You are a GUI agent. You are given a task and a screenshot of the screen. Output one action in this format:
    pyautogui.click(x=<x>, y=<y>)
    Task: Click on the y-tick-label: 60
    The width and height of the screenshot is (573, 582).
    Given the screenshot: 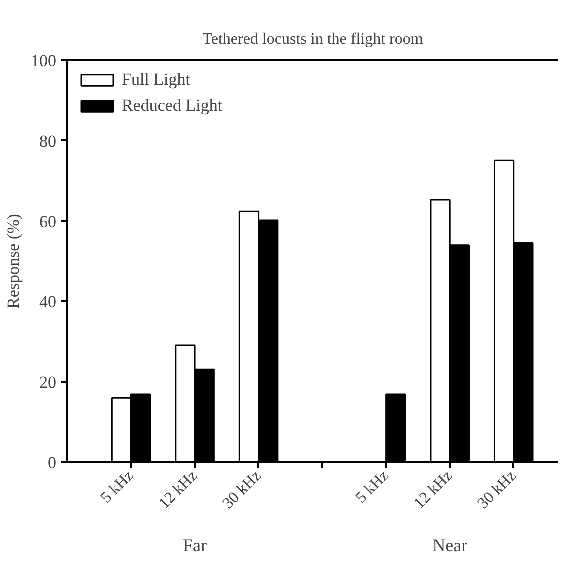 What is the action you would take?
    pyautogui.click(x=48, y=222)
    